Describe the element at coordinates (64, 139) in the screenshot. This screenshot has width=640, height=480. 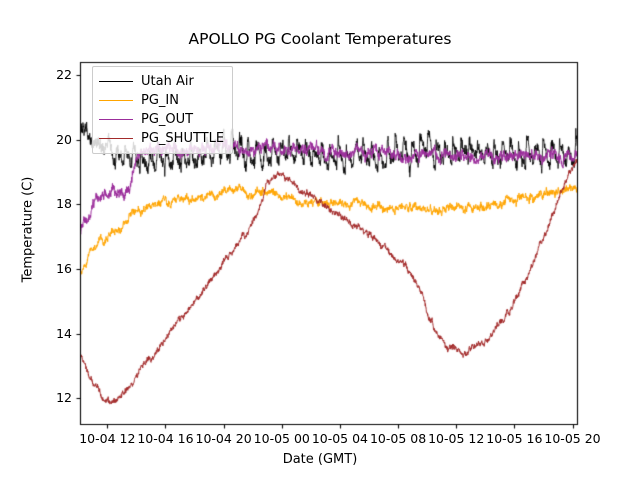
I see `y-tick-label: 20` at that location.